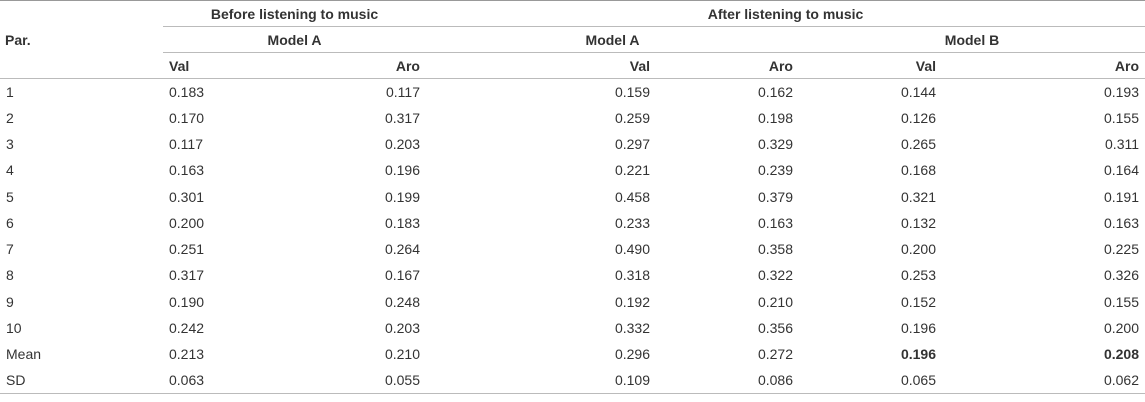 The width and height of the screenshot is (1145, 402). What do you see at coordinates (632, 144) in the screenshot?
I see `cell: 0.297` at bounding box center [632, 144].